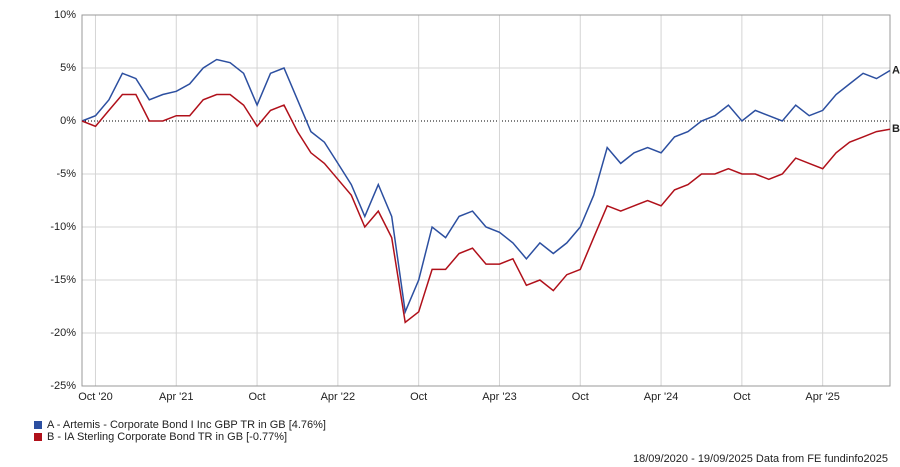 The height and width of the screenshot is (467, 900). I want to click on x-tick-label: Oct '20, so click(95, 397).